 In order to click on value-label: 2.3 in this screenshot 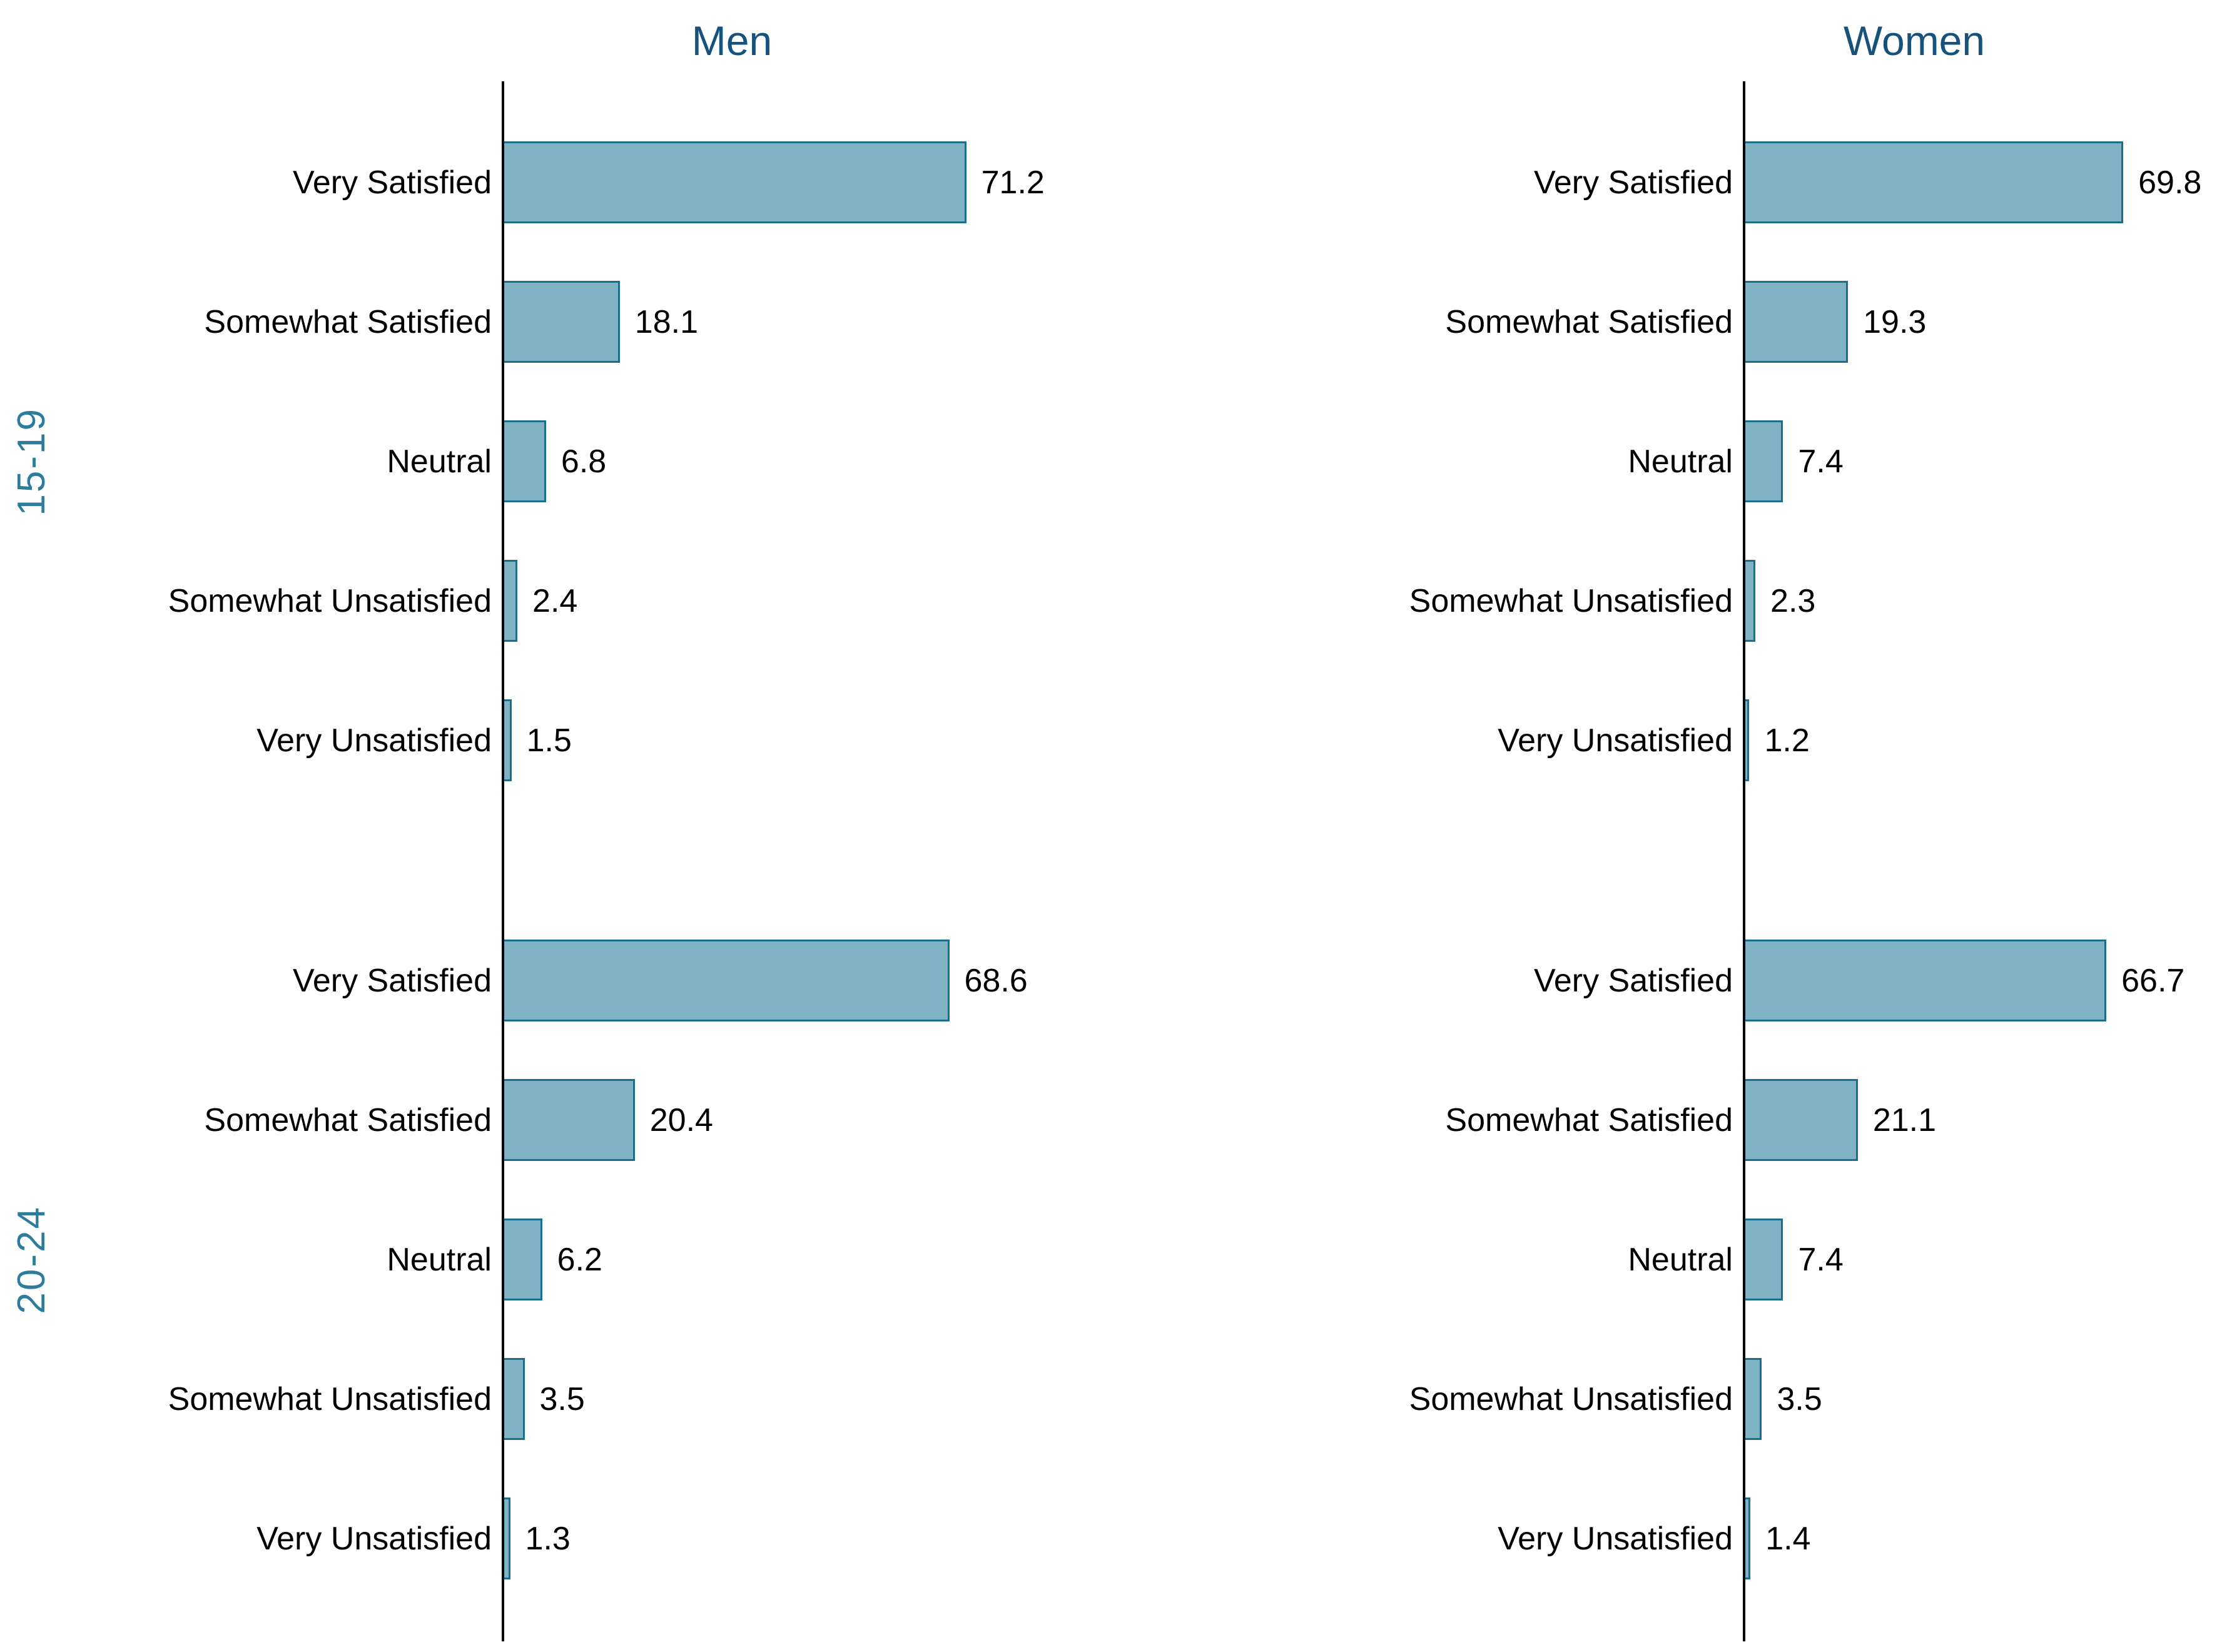, I will do `click(1793, 601)`.